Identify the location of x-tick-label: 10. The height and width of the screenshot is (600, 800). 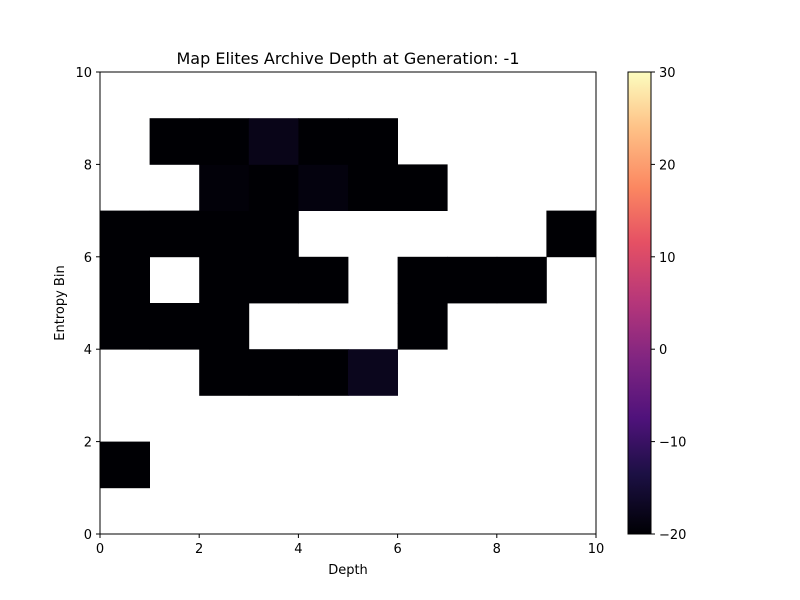
(596, 549).